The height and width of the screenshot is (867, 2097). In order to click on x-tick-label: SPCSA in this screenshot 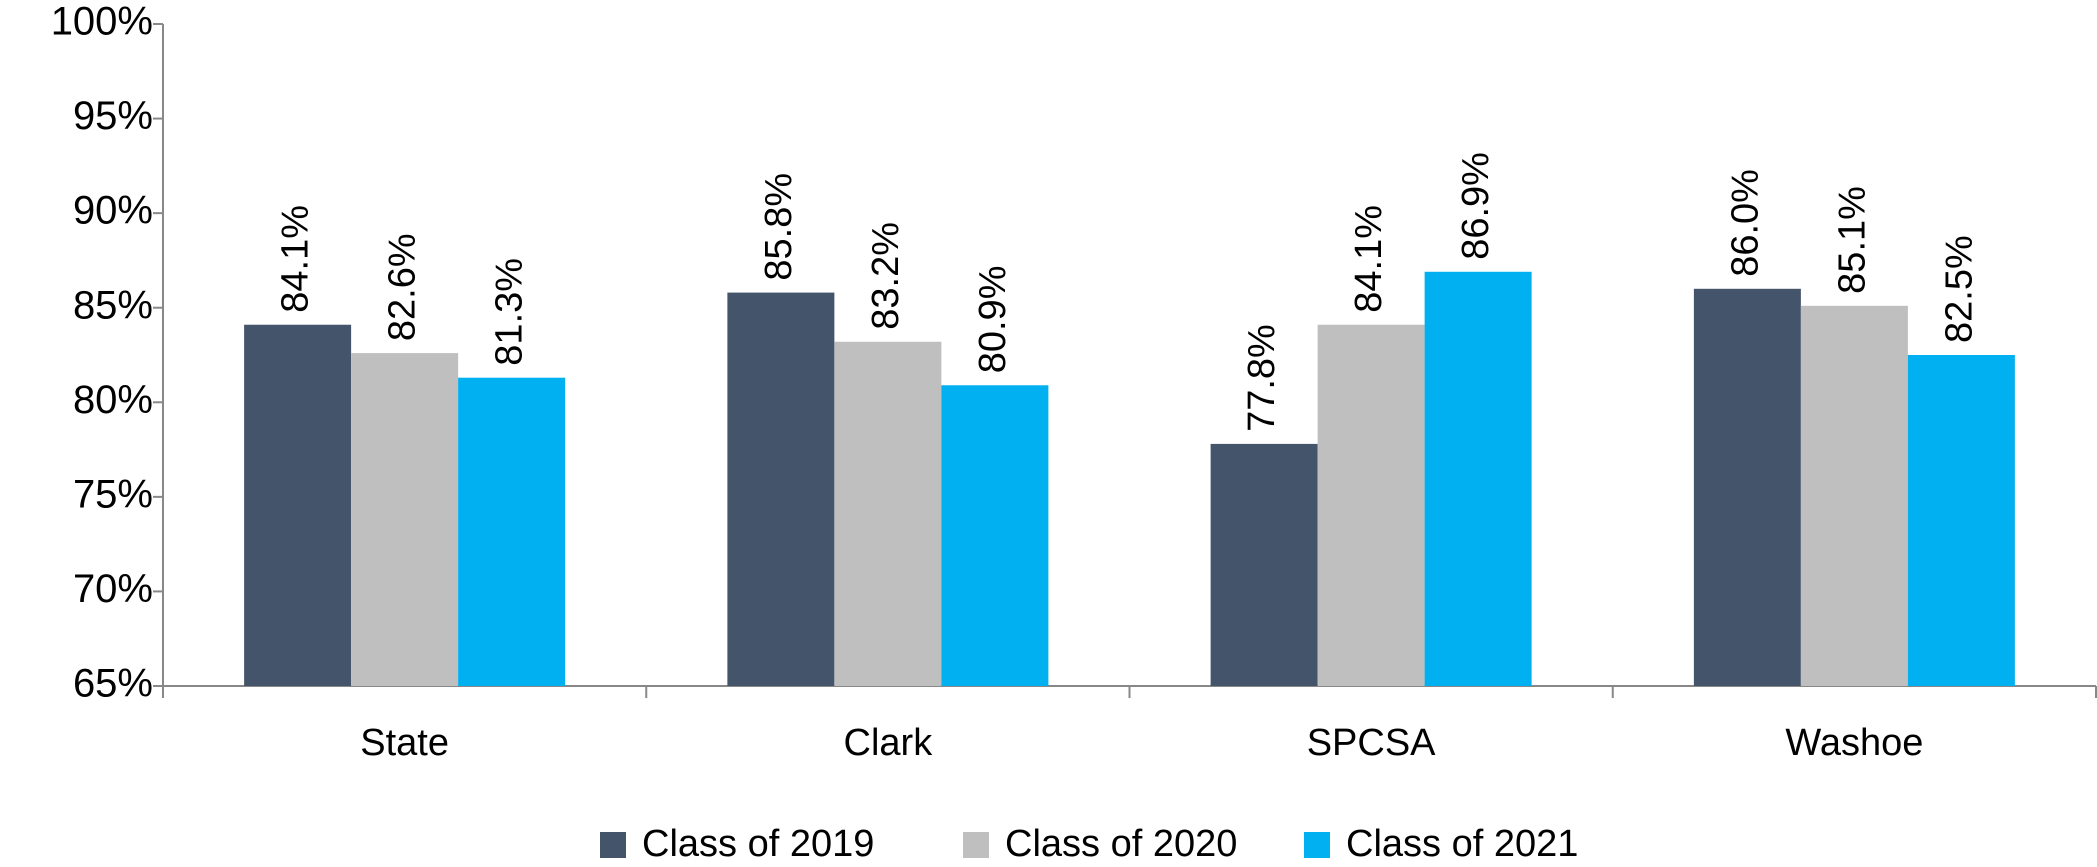, I will do `click(1371, 743)`.